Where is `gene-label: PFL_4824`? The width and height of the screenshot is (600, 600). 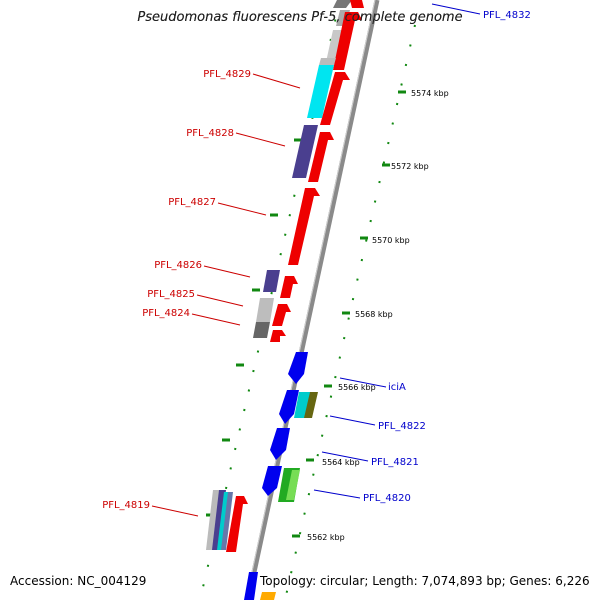 gene-label: PFL_4824 is located at coordinates (166, 313).